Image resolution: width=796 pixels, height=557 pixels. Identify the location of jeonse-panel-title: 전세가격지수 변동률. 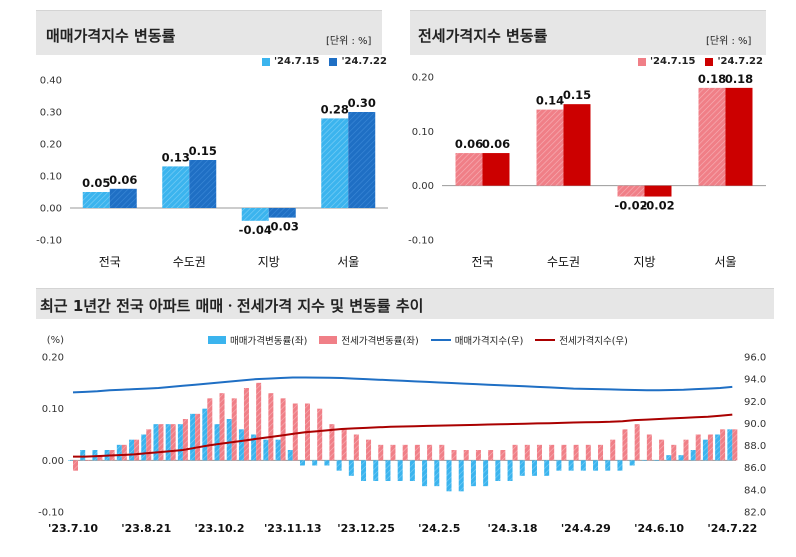
(483, 36).